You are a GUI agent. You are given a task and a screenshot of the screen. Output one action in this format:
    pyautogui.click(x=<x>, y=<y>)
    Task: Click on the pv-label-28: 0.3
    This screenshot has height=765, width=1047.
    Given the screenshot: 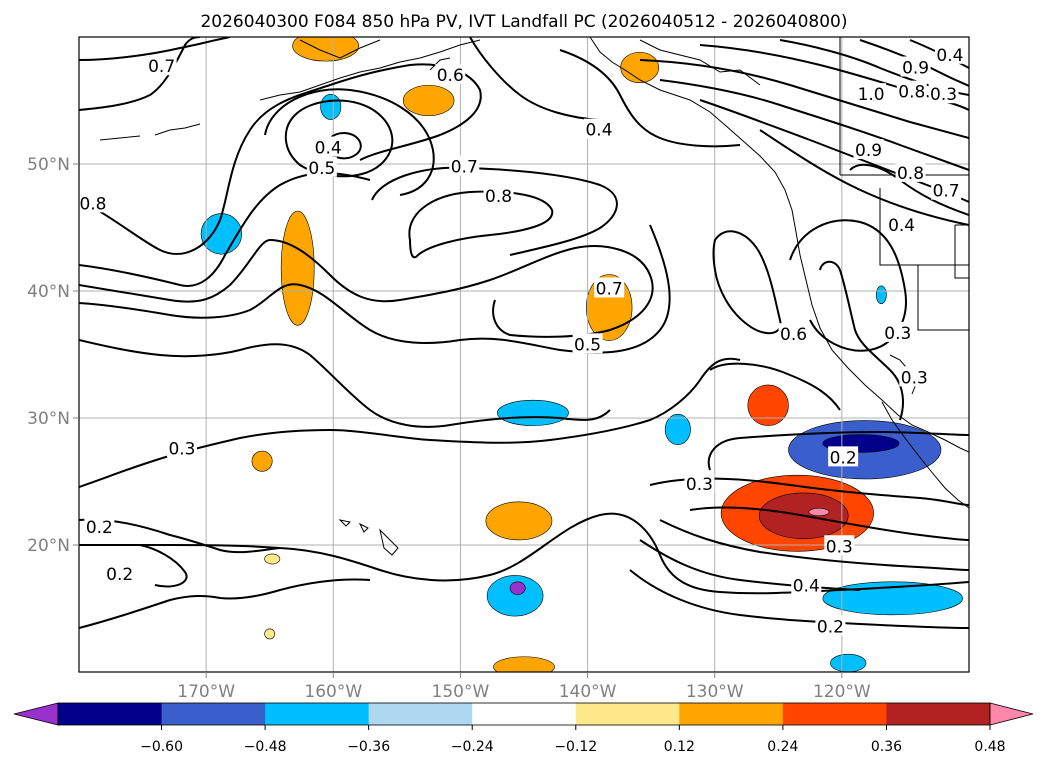 What is the action you would take?
    pyautogui.click(x=943, y=95)
    